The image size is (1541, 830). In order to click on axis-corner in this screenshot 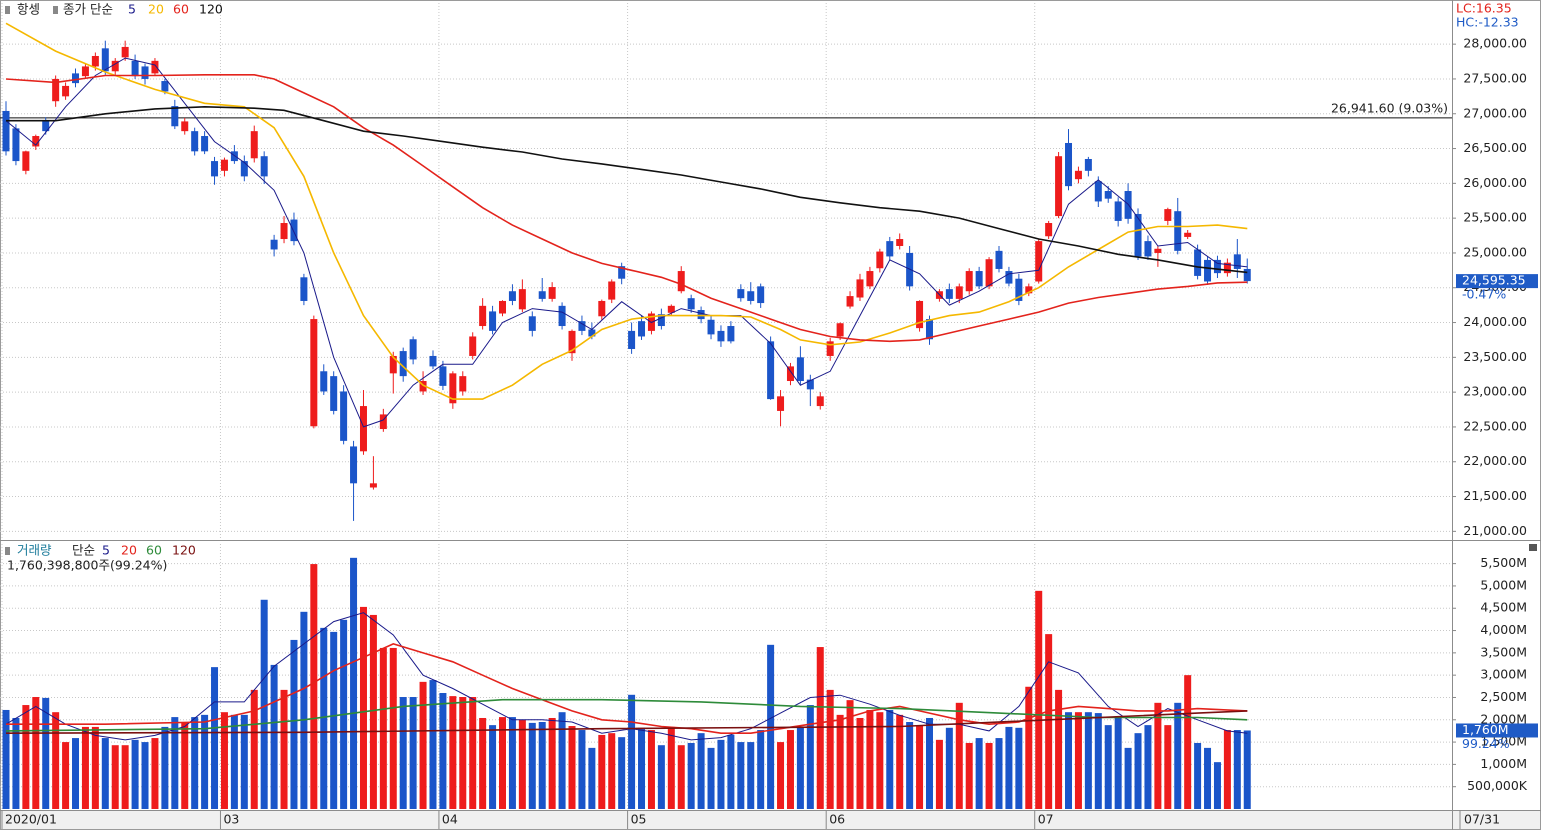, I will do `click(1496, 819)`.